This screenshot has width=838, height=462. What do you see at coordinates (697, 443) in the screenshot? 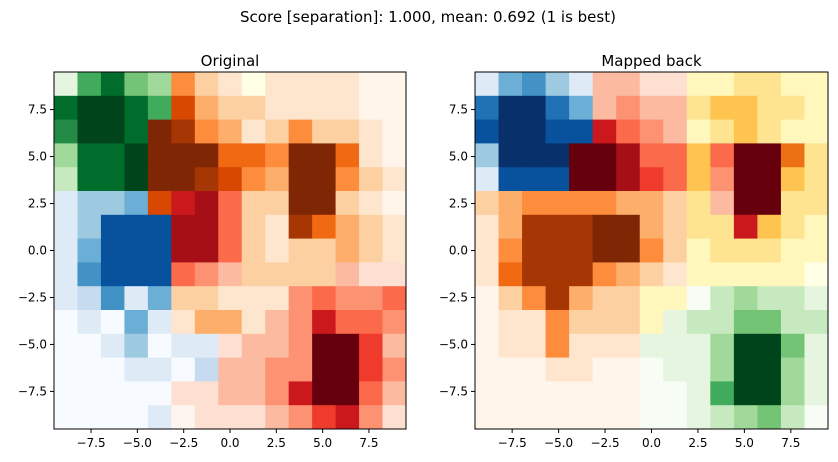
I see `x-tick-label: 2.5` at bounding box center [697, 443].